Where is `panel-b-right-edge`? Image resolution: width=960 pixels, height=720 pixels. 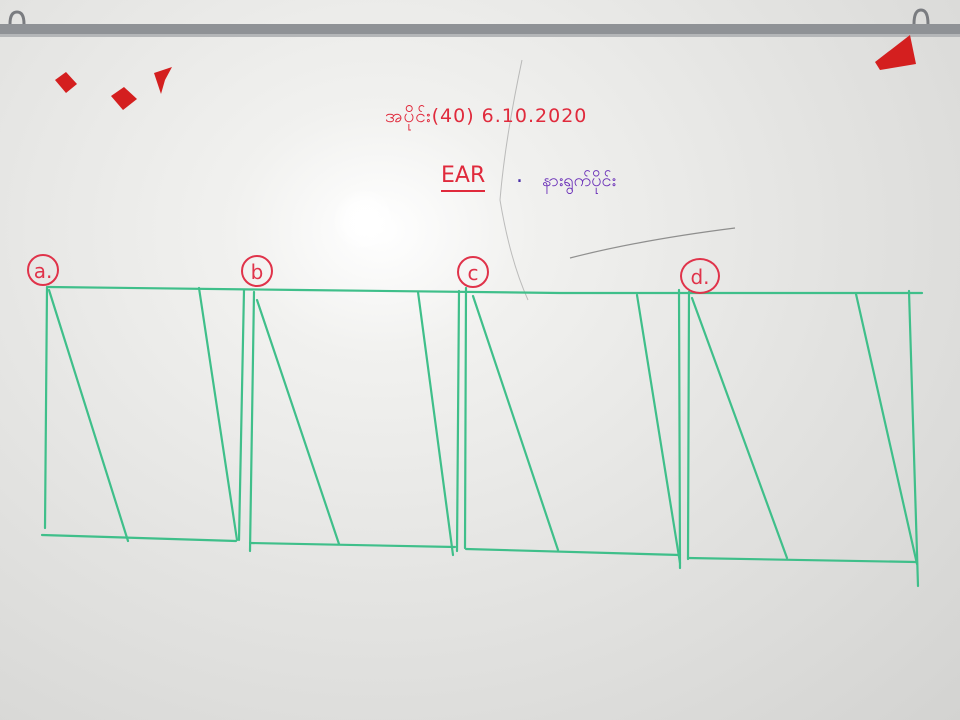
panel-b-right-edge is located at coordinates (458, 421).